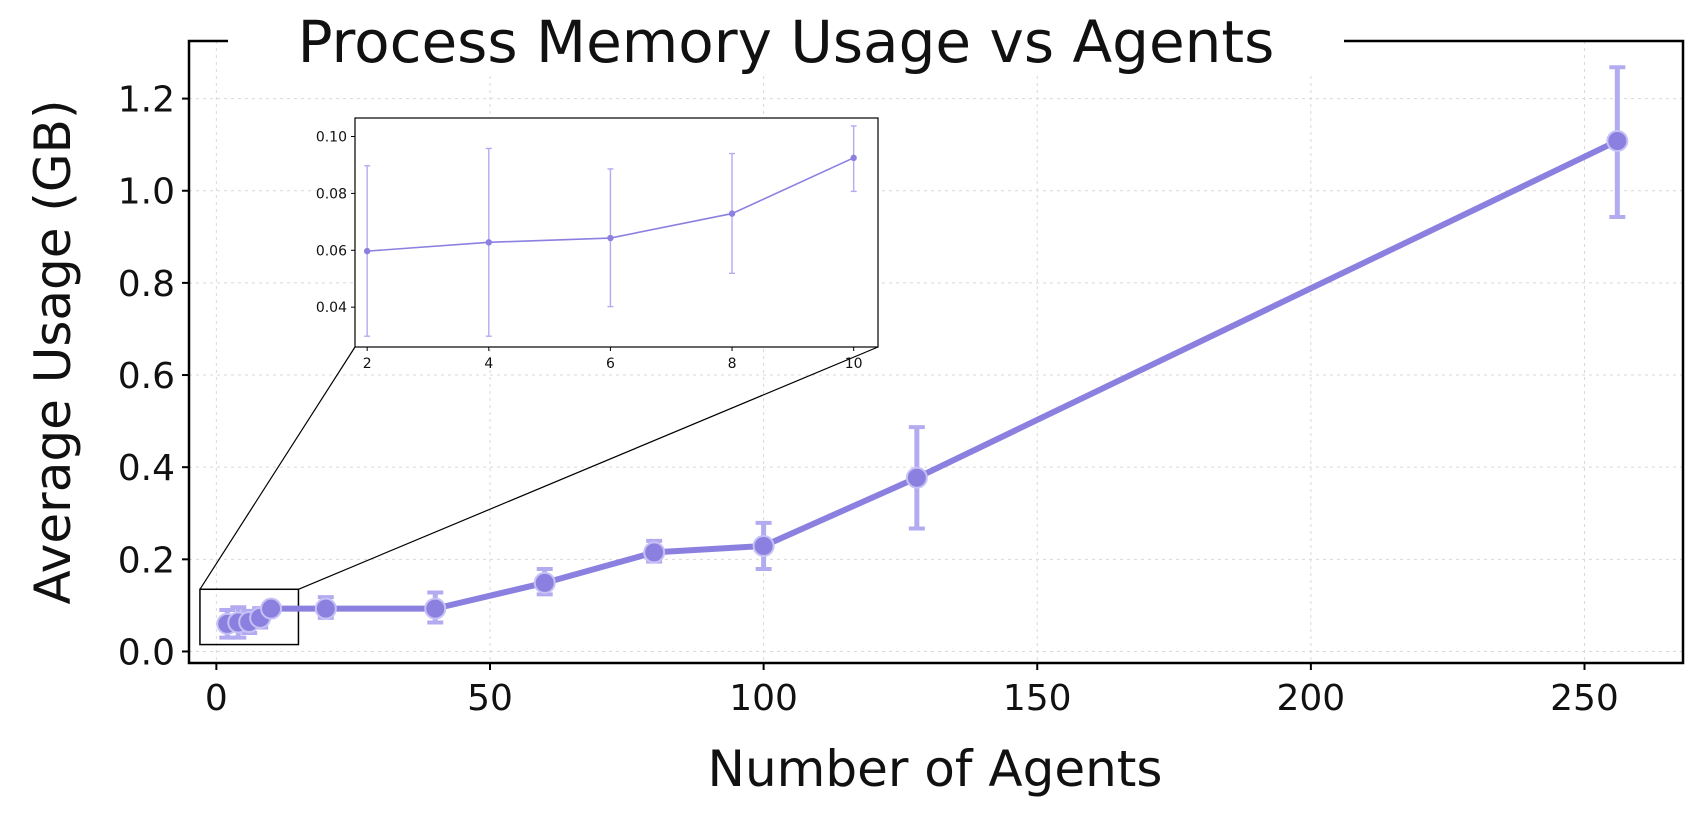 The image size is (1699, 814). I want to click on x-tick-label: 200, so click(1311, 698).